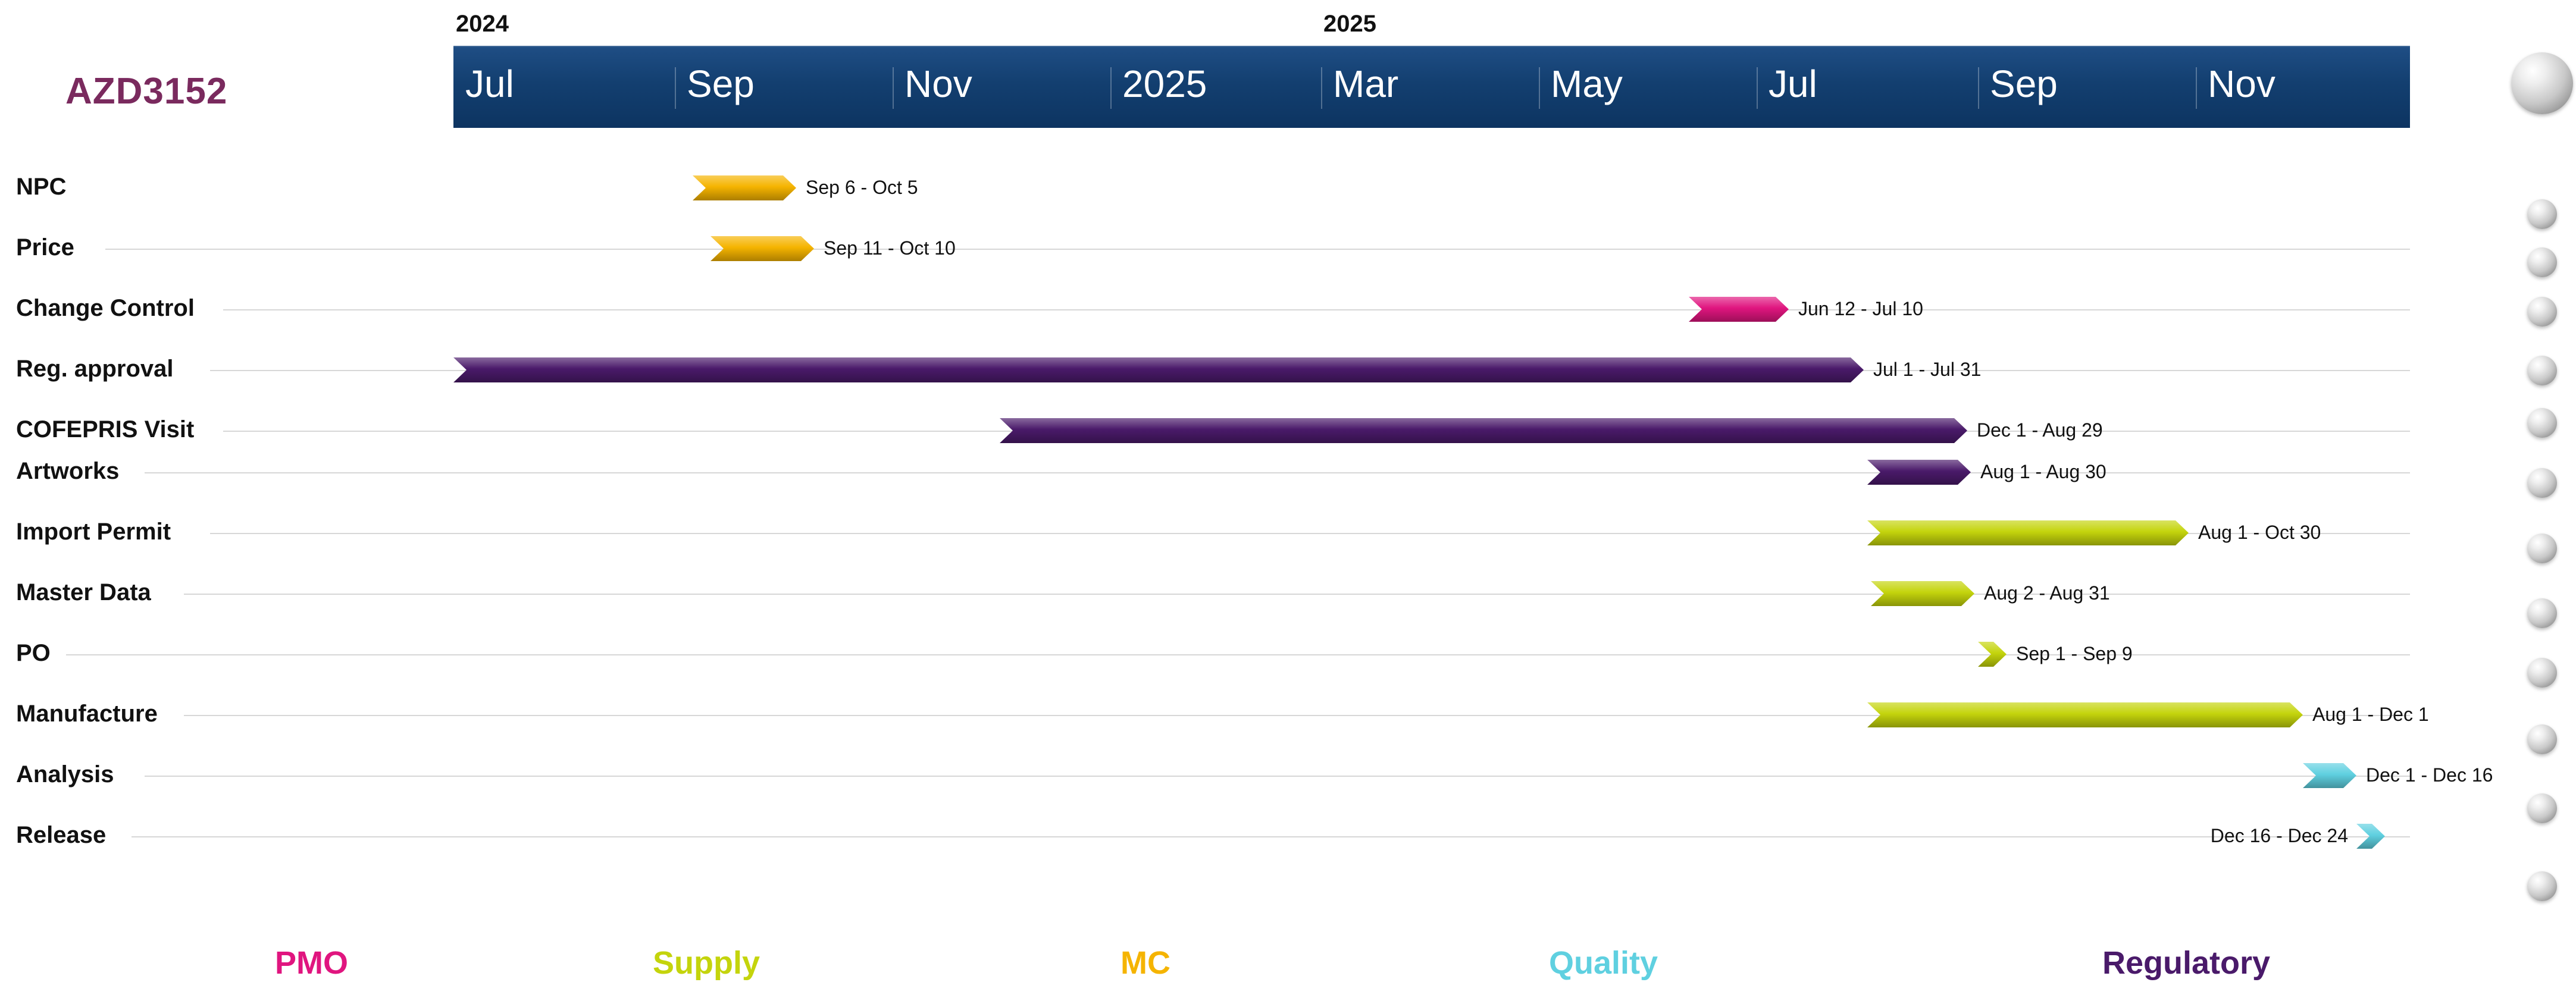 The height and width of the screenshot is (1001, 2576). I want to click on task-date-label: Aug 1 - Oct 30, so click(2259, 532).